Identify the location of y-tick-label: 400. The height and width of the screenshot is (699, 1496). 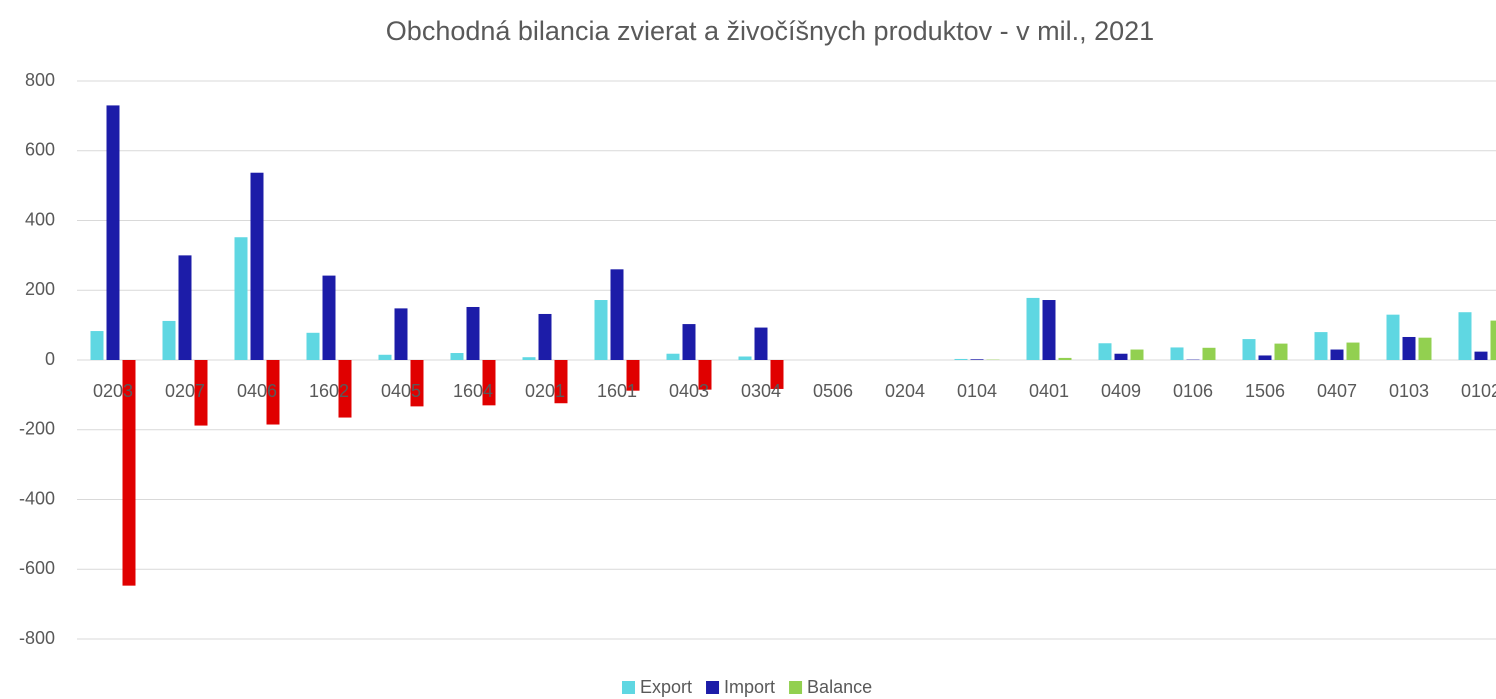
(40, 219).